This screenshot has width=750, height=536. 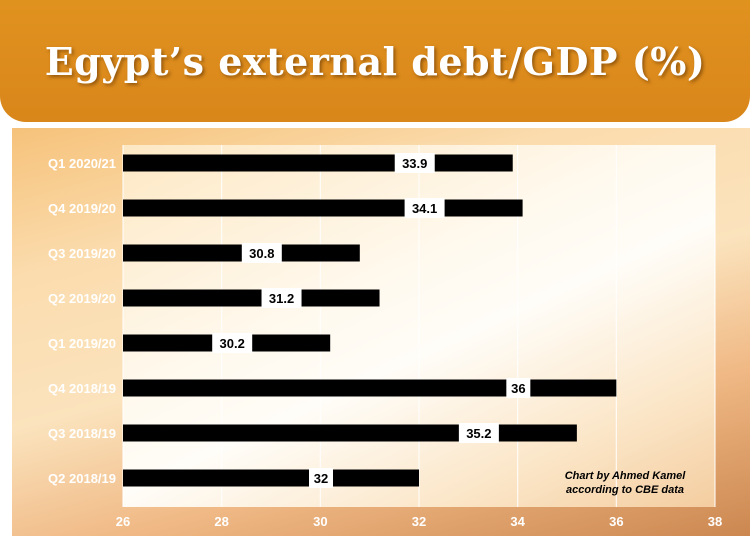 What do you see at coordinates (123, 521) in the screenshot?
I see `x-tick-label: 26` at bounding box center [123, 521].